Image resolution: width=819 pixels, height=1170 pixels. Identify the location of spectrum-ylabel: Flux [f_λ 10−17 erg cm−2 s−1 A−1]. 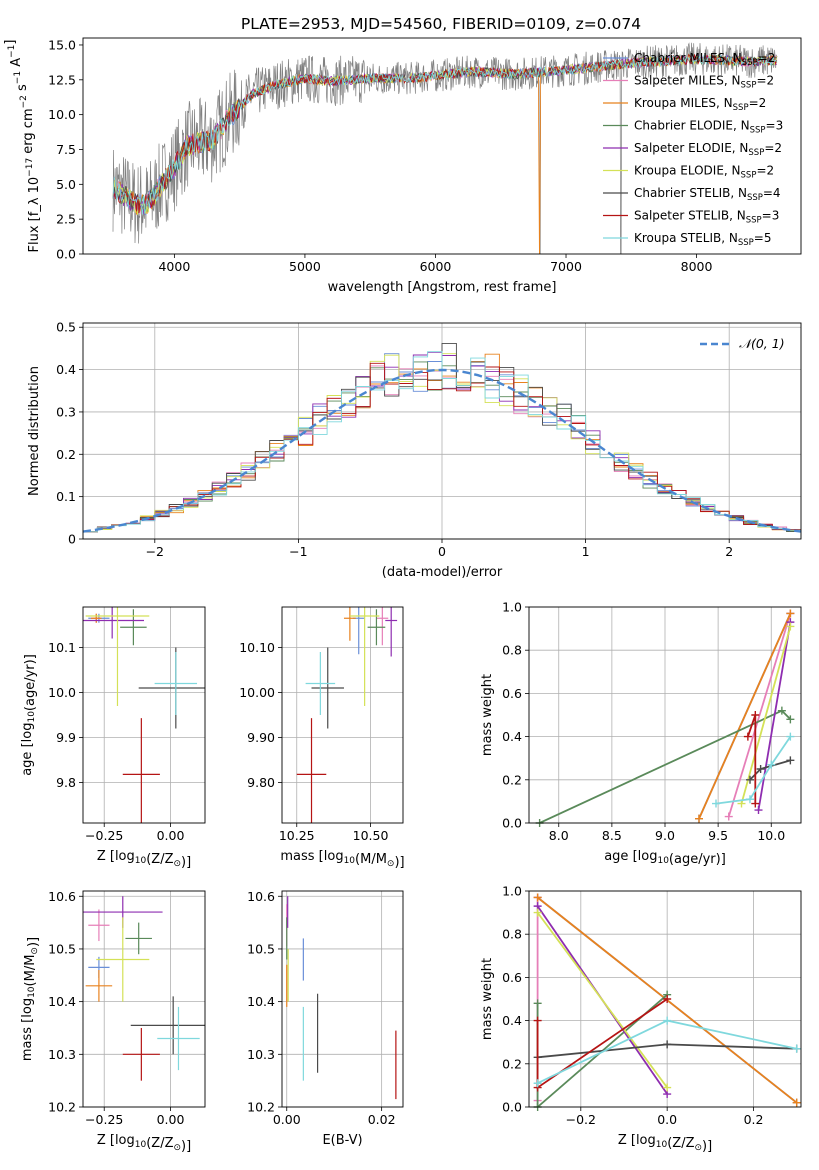
(22, 146).